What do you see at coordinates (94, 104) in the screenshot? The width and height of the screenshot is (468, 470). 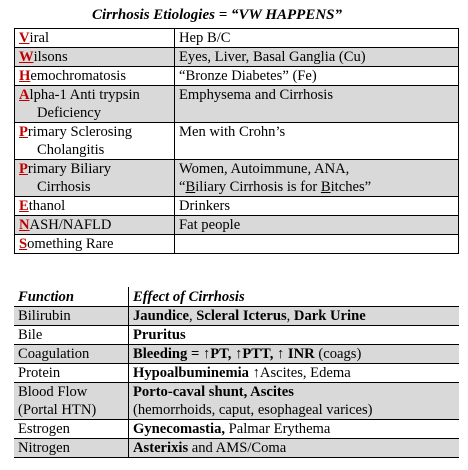 I see `etiology-name: Alpha-1 Anti trypsin Deficiency` at bounding box center [94, 104].